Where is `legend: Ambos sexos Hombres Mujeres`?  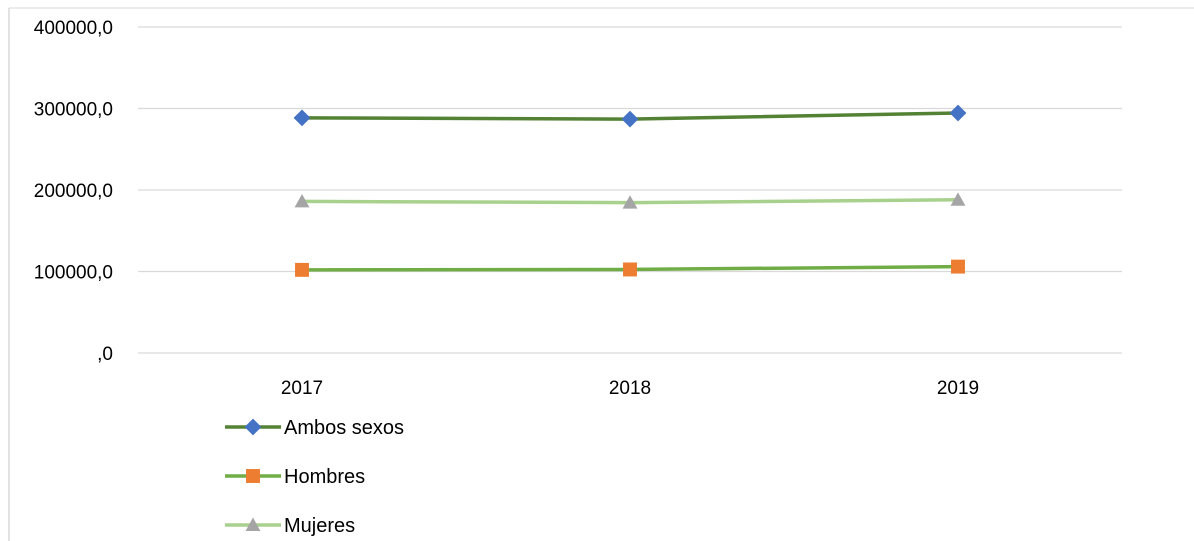 legend: Ambos sexos Hombres Mujeres is located at coordinates (314, 477).